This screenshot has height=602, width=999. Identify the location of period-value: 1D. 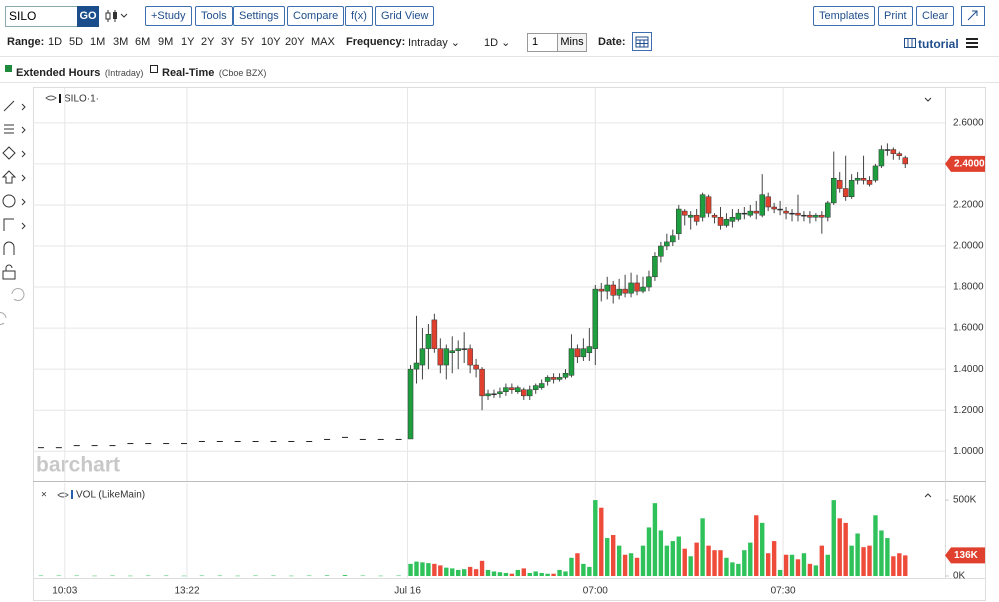
(491, 43).